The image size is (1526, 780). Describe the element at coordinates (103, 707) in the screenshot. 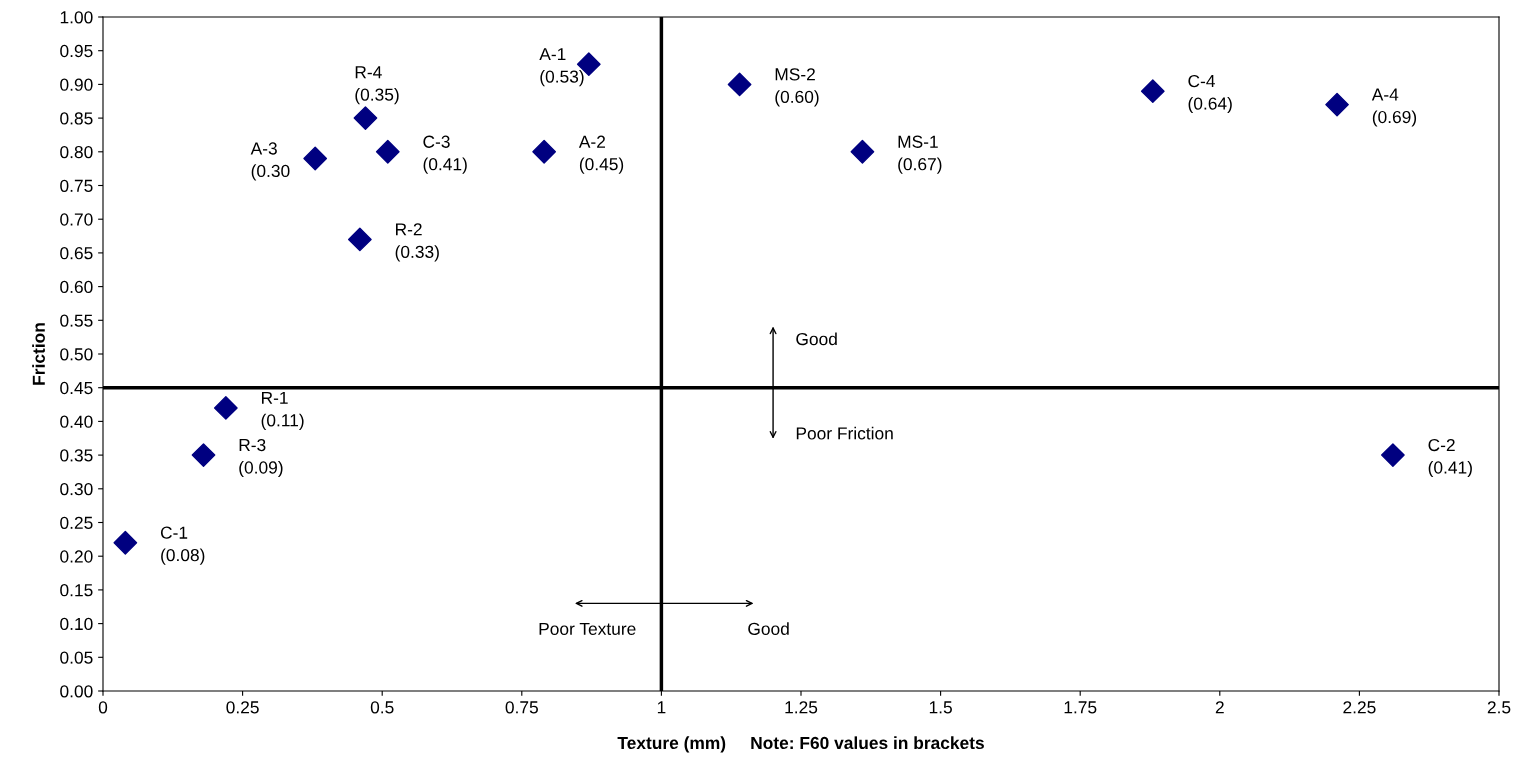

I see `x-tick-label: 0` at that location.